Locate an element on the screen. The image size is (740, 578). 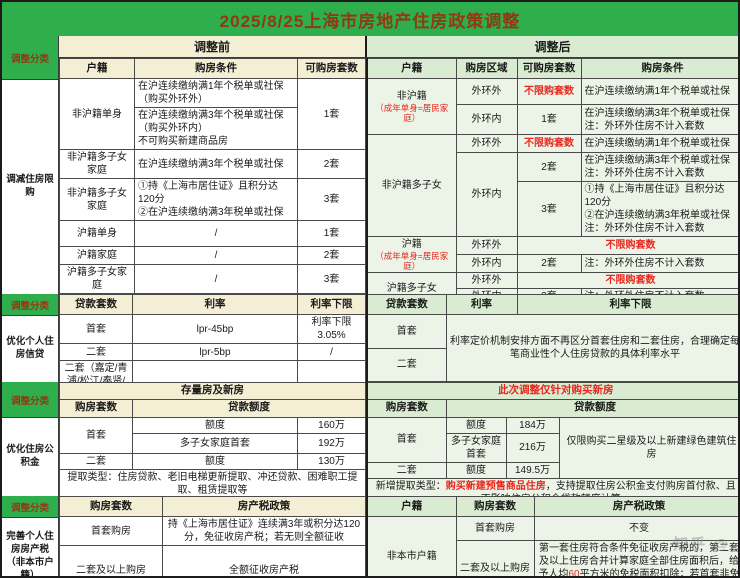
table-row: 外环内 2套 注：外环外住房不计入套数 is located at coordinates (552, 264).